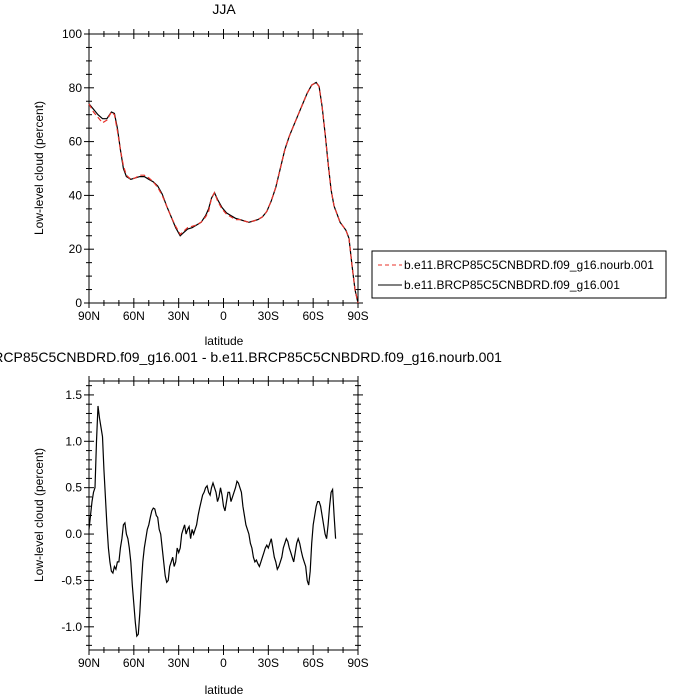 This screenshot has width=700, height=700. Describe the element at coordinates (224, 690) in the screenshot. I see `bottom-x-axis-title: latitude` at that location.